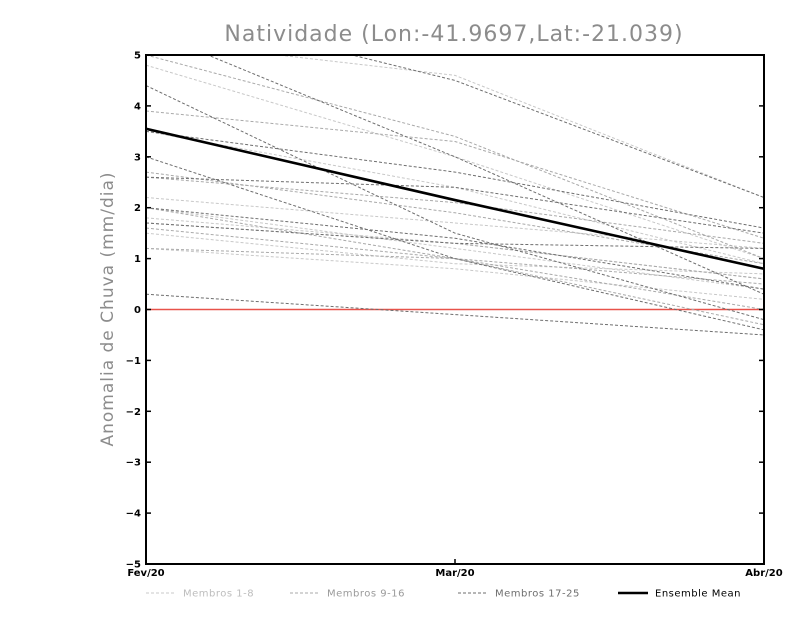 The width and height of the screenshot is (800, 622). What do you see at coordinates (137, 259) in the screenshot?
I see `y-tick-label: 1` at bounding box center [137, 259].